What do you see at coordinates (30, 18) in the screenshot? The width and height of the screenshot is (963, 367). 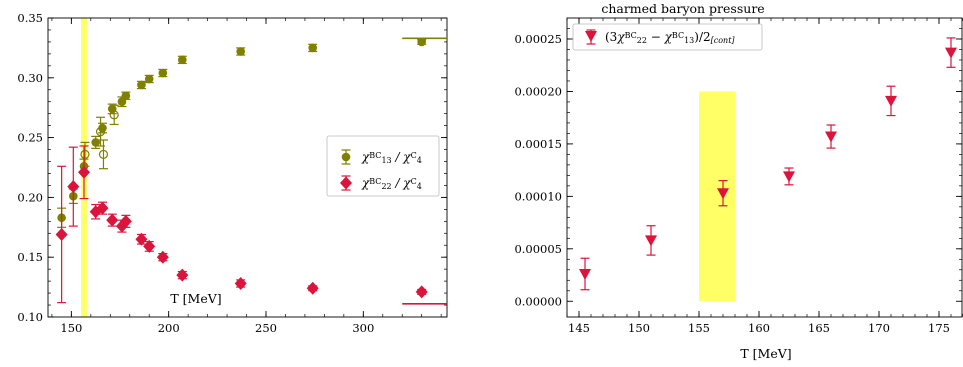 I see `y-tick-label: 0.35` at bounding box center [30, 18].